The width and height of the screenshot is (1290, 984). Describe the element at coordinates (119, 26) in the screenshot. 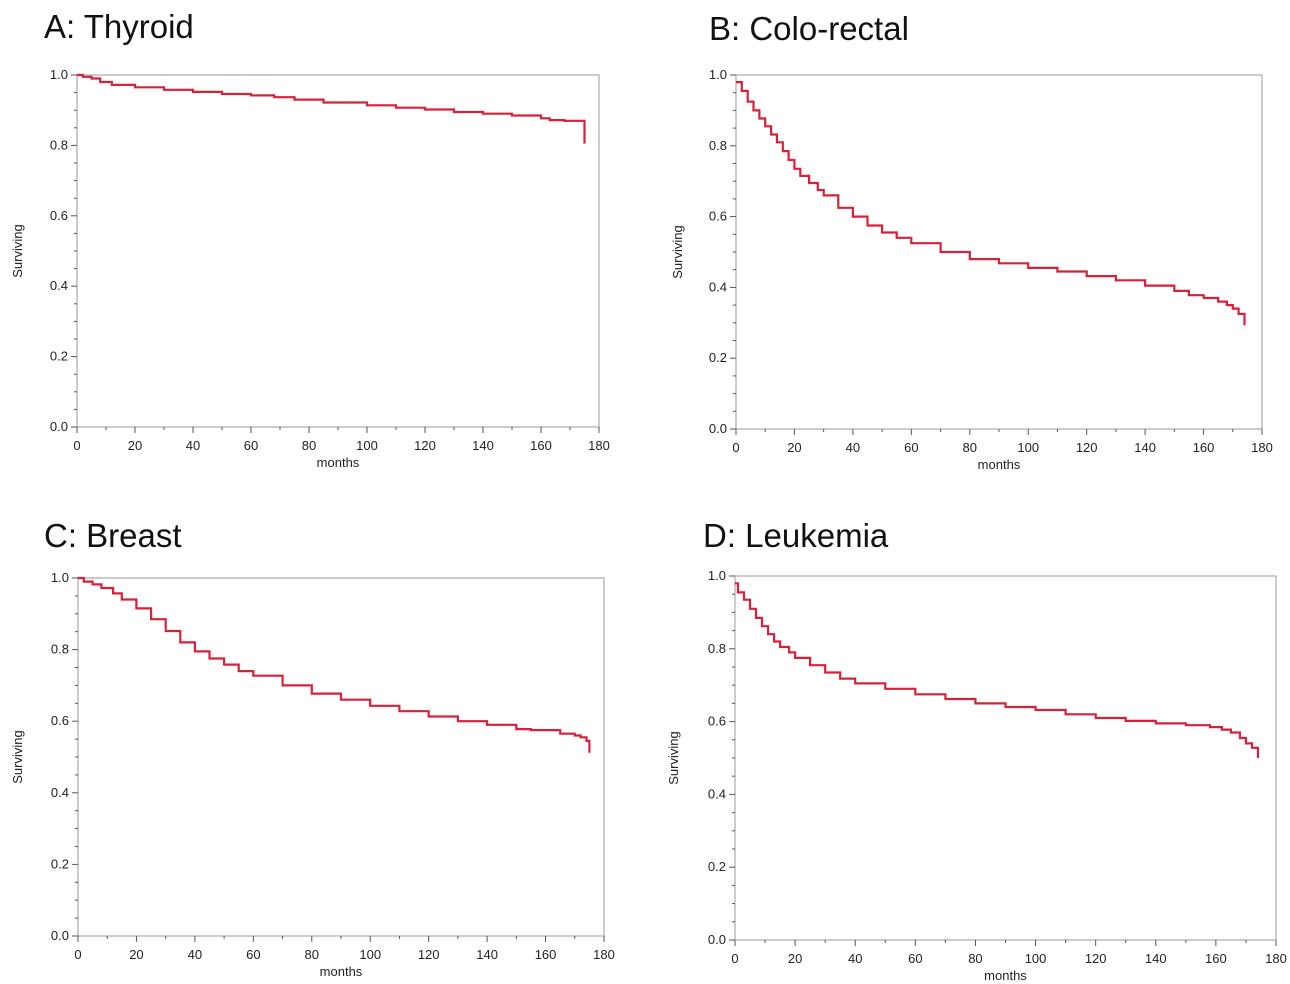

I see `panel-title-a: A: Thyroid` at that location.